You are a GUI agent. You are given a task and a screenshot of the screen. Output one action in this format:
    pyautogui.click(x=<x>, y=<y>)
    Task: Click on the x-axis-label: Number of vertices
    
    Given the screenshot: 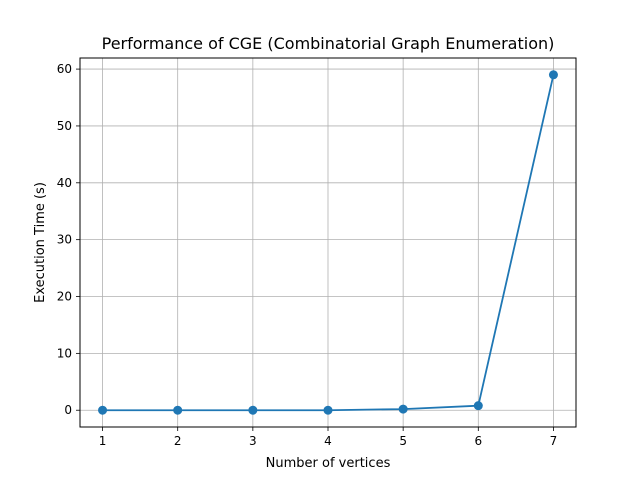 What is the action you would take?
    pyautogui.click(x=328, y=463)
    